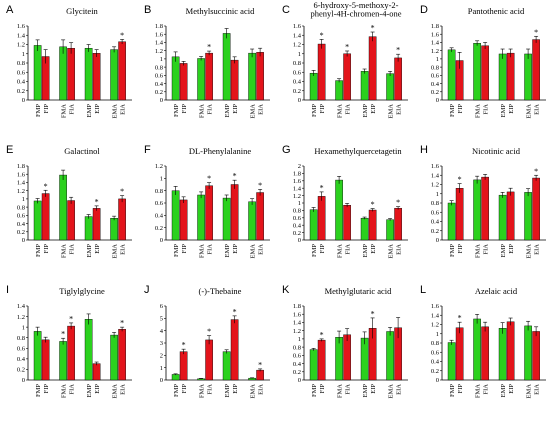 This screenshot has height=422, width=550. I want to click on panel-title-line: phenyl-4H-chromen-4-one, so click(355, 14).